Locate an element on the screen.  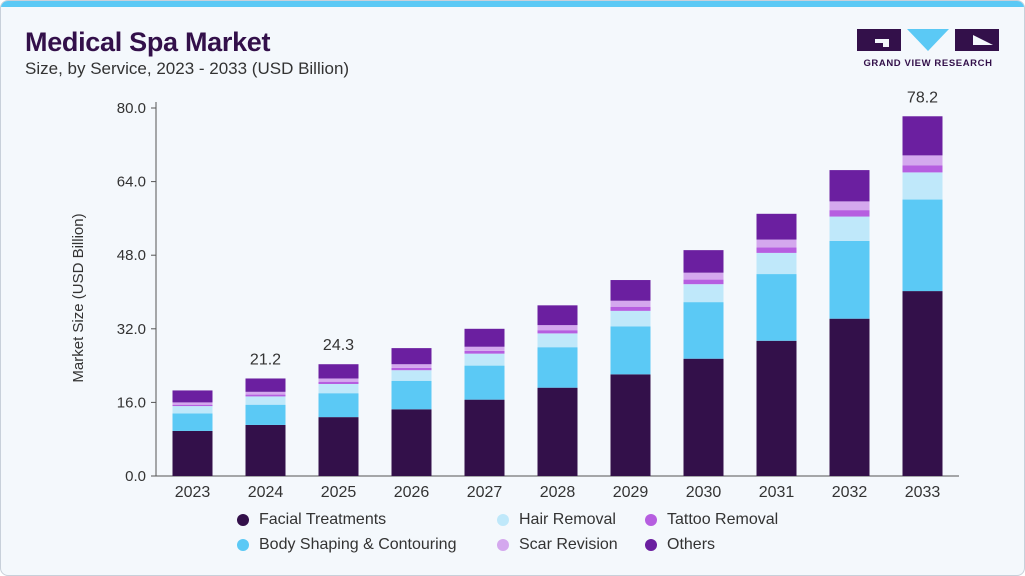
bar-segment-hair-removal-2033 is located at coordinates (922, 186).